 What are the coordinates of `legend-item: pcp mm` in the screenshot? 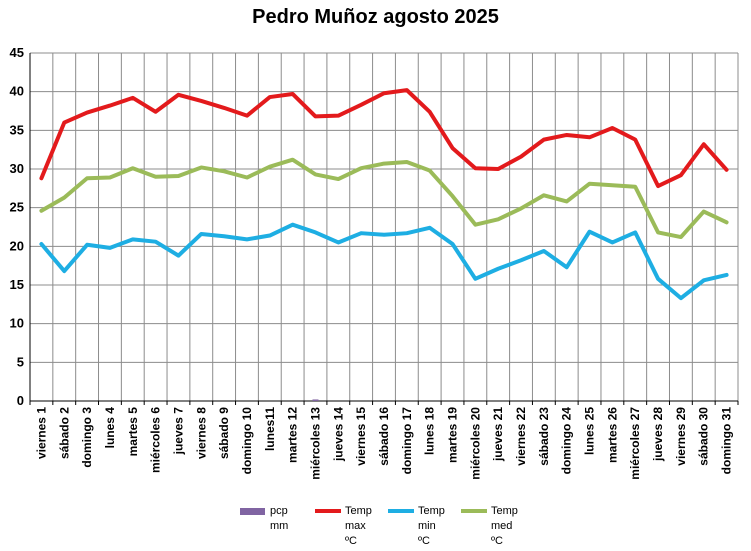 It's located at (264, 518).